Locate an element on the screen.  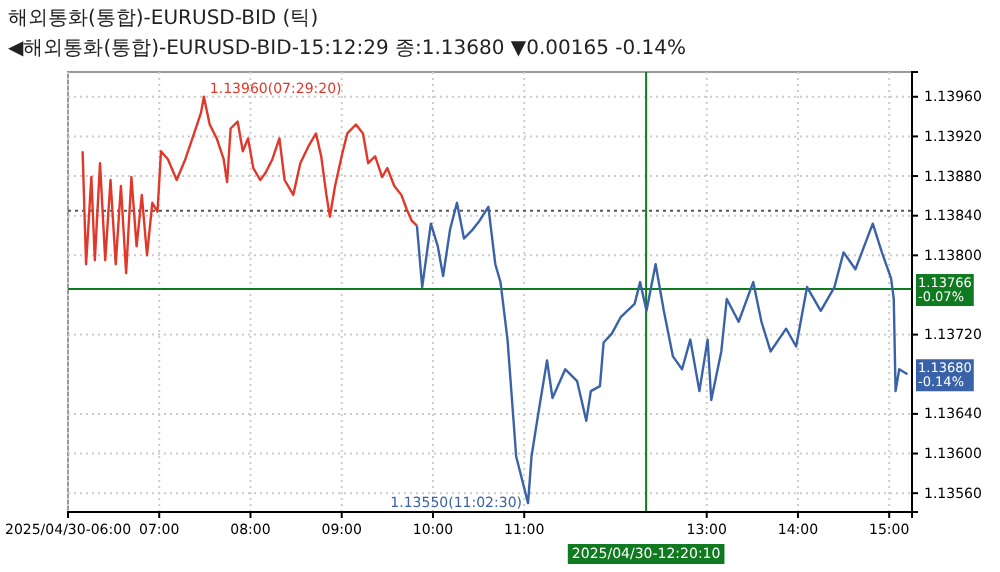
chart-title: 해외통화(통합)-EURUSD-BID (틱) is located at coordinates (163, 19).